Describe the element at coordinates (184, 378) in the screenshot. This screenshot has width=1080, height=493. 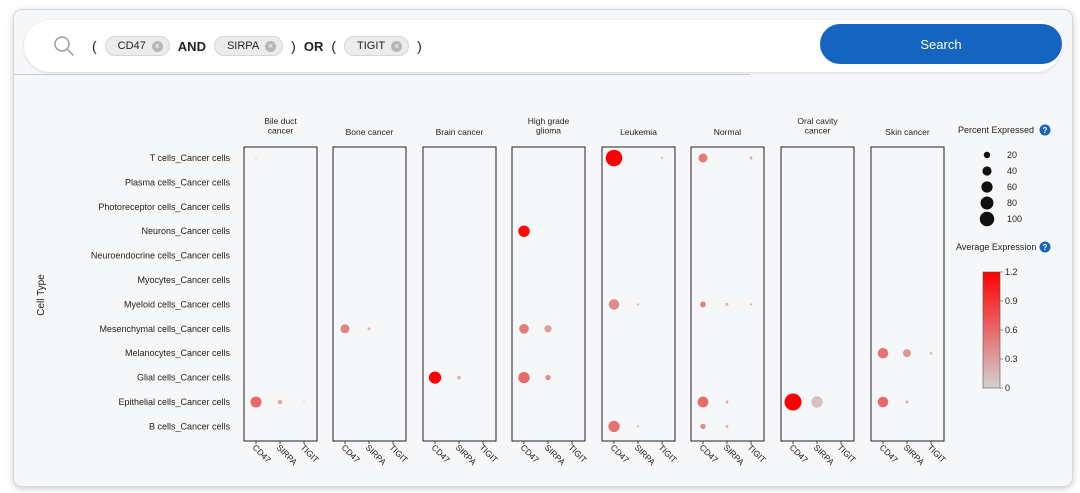
I see `row-label: Glial cells_Cancer cells` at that location.